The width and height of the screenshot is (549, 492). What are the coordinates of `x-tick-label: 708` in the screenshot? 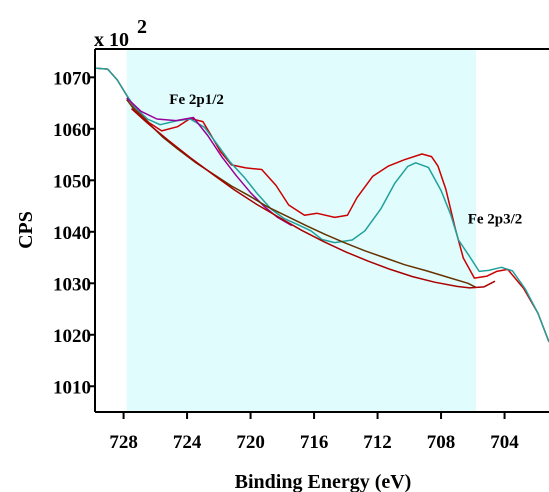 It's located at (441, 442).